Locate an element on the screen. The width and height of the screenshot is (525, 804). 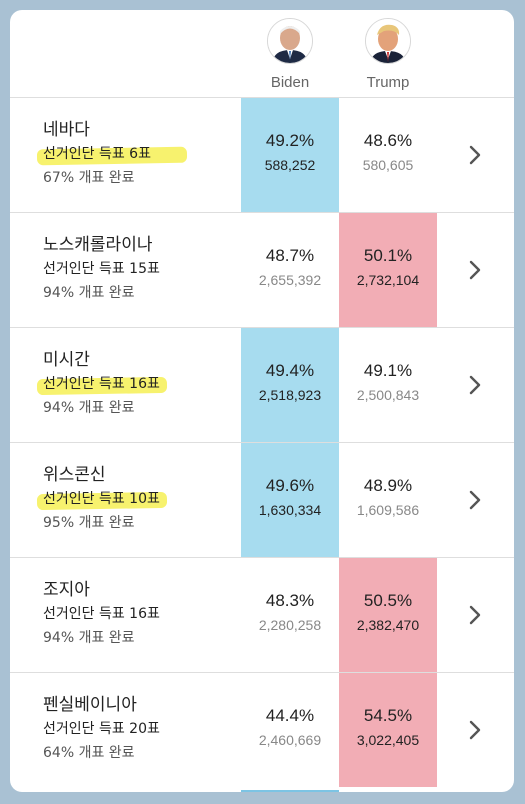
electoral-votes: 선거인단 득표 6표 is located at coordinates (112, 154).